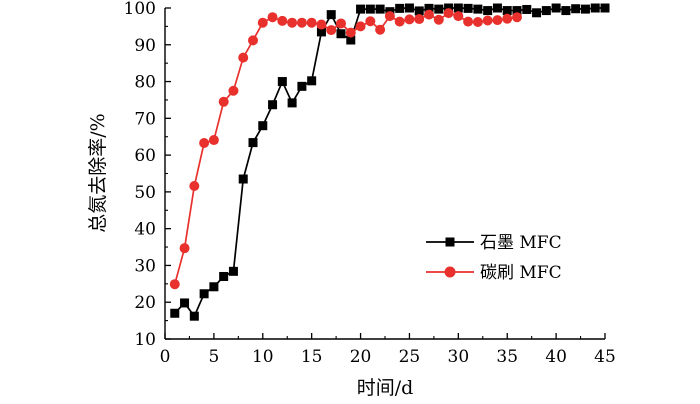 This screenshot has height=404, width=700. Describe the element at coordinates (385, 388) in the screenshot. I see `x-axis-title: 时间/d` at that location.